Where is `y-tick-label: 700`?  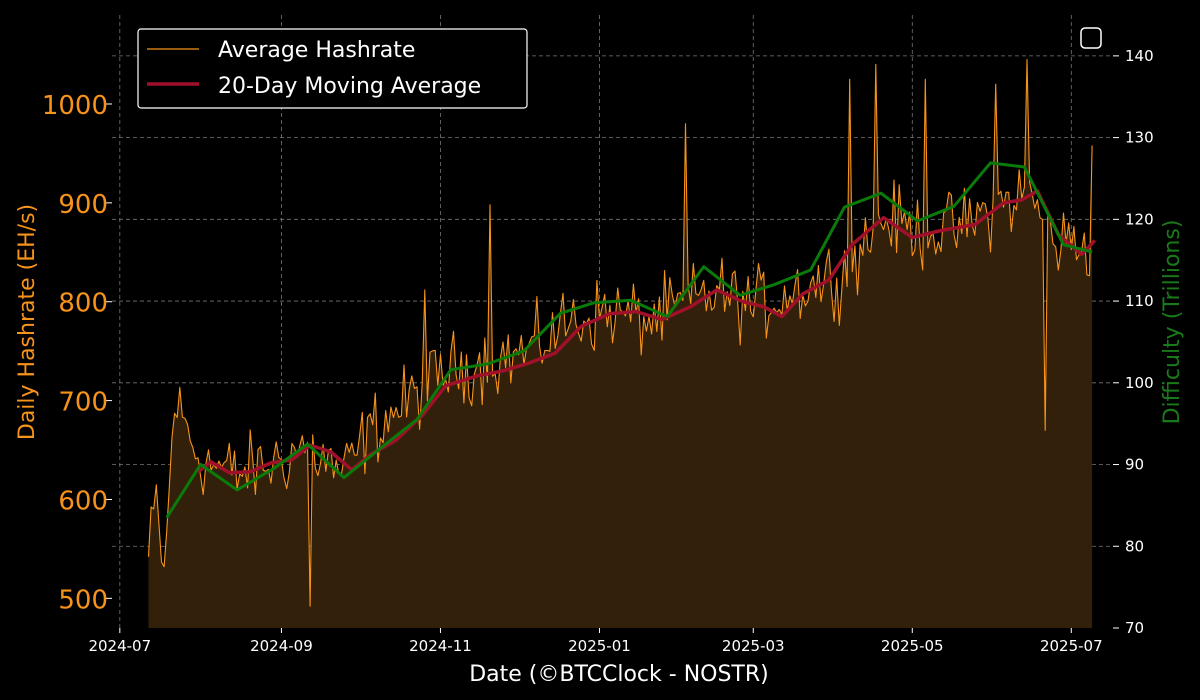
y-tick-label: 700 is located at coordinates (83, 403).